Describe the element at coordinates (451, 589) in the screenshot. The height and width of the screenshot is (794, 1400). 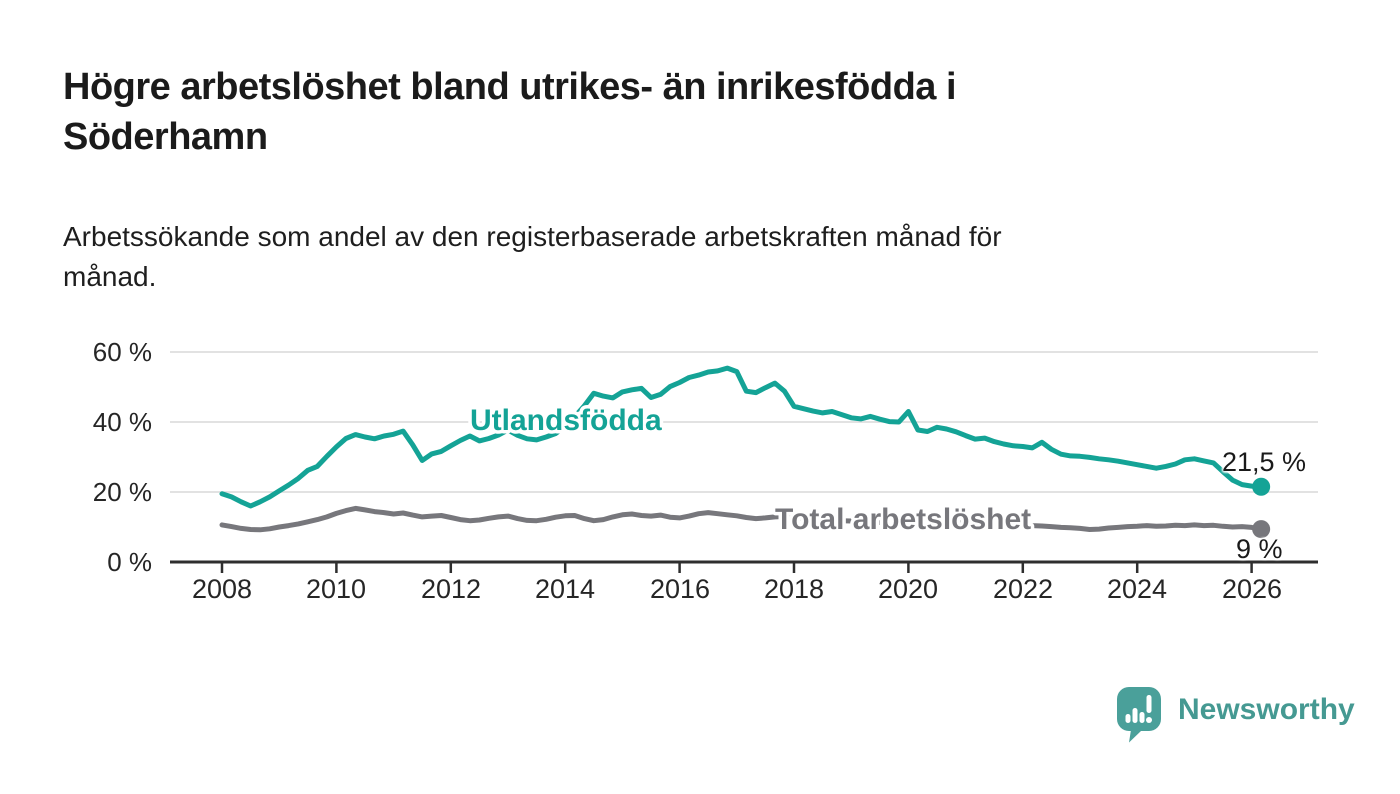
I see `x-tick-label-2012: 2012` at that location.